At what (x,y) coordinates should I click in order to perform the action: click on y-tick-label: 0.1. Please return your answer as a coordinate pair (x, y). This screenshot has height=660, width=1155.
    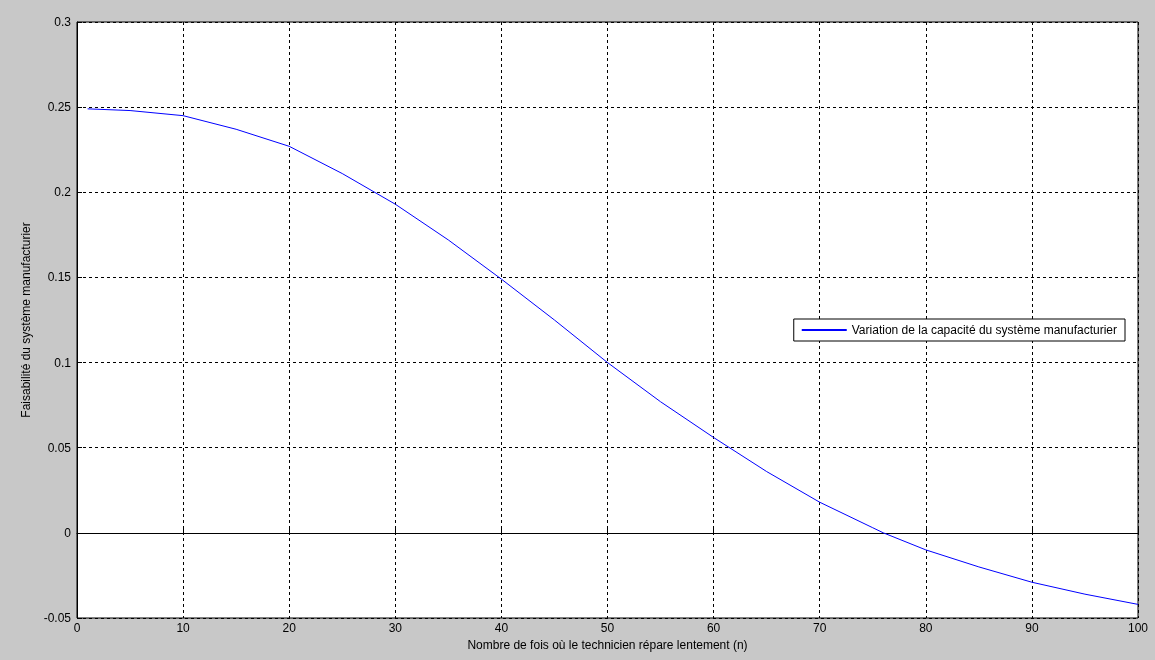
    Looking at the image, I should click on (63, 362).